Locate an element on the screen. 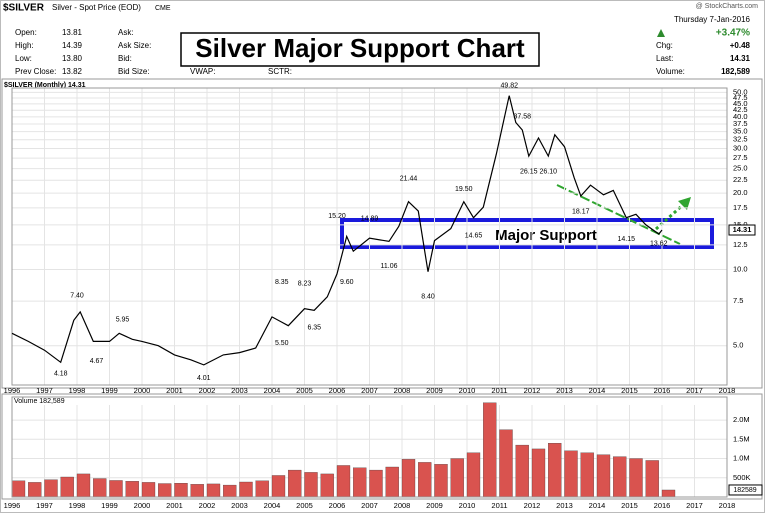 This screenshot has width=765, height=513. x-tick-label: 2001 is located at coordinates (174, 505).